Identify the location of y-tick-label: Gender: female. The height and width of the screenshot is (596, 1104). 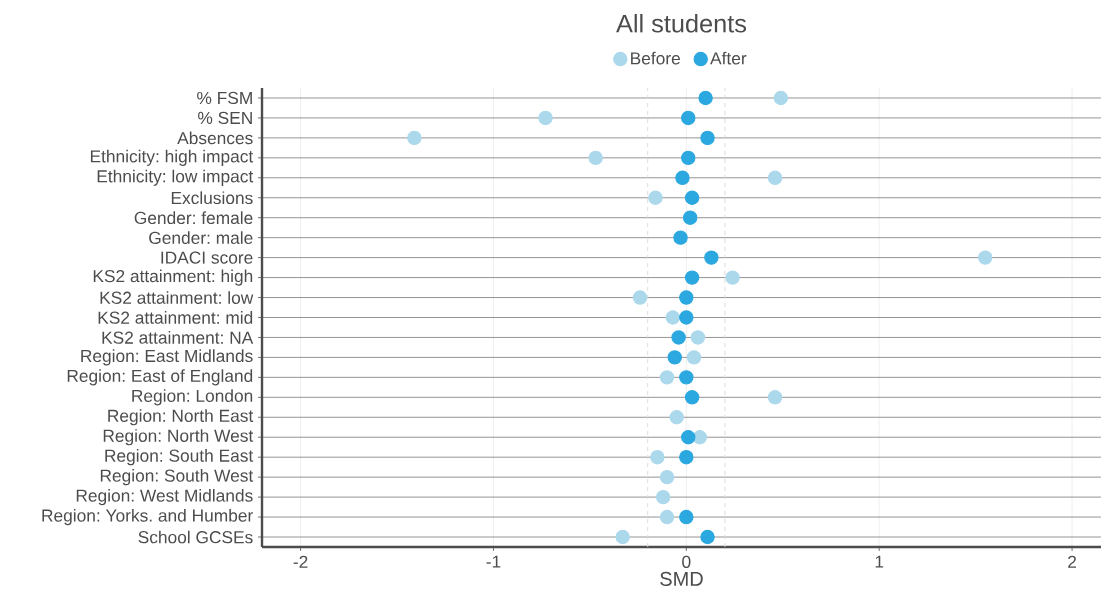
(193, 218).